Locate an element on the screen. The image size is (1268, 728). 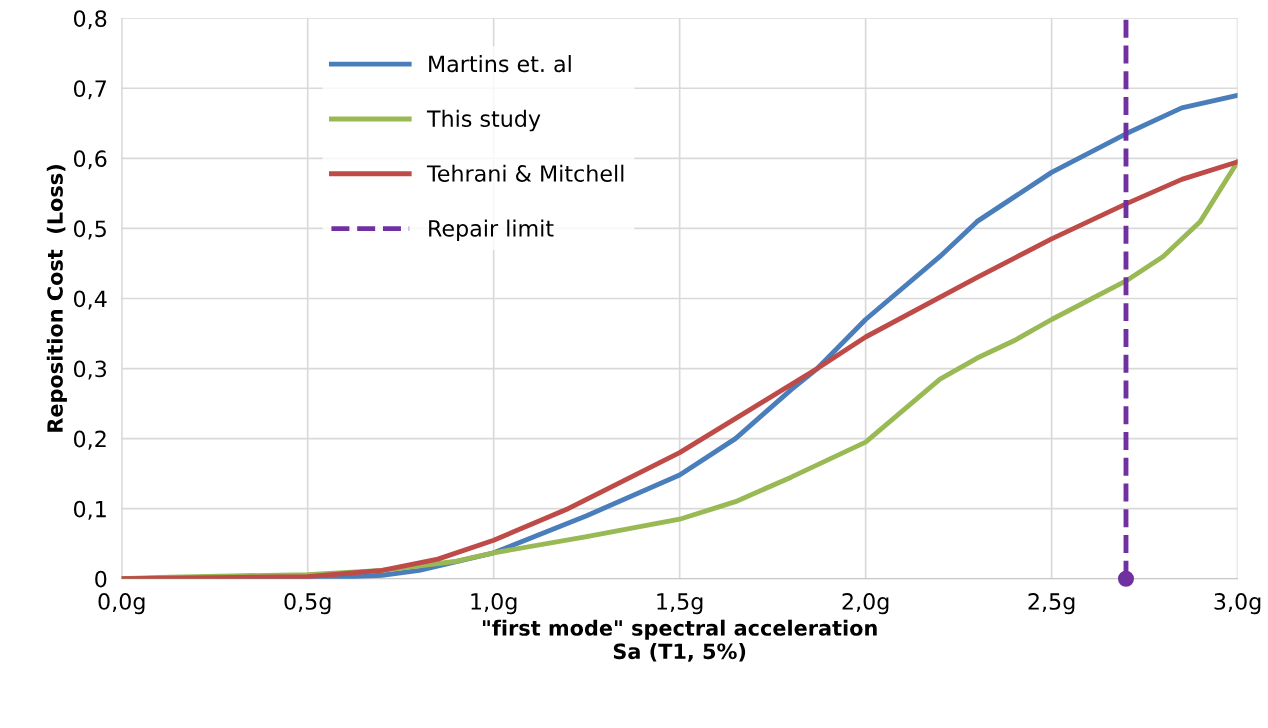
y-axis-title: Reposition Cost (Loss) is located at coordinates (56, 298).